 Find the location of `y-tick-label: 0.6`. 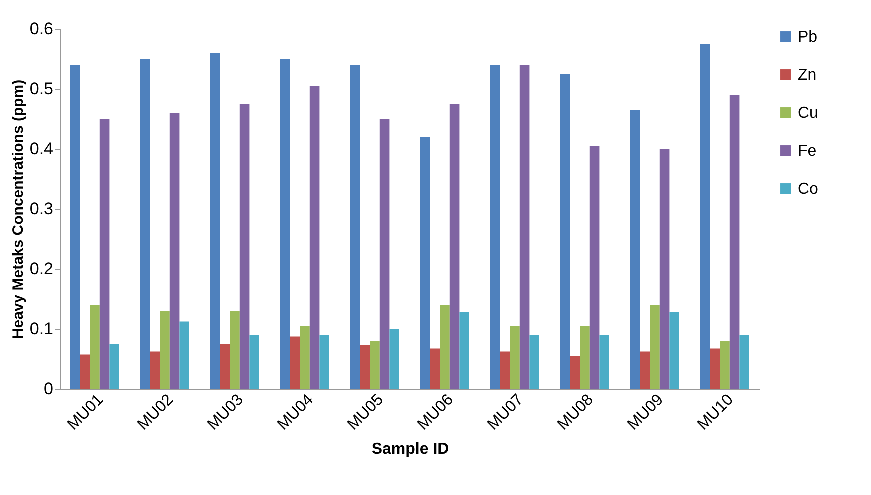

y-tick-label: 0.6 is located at coordinates (42, 29).